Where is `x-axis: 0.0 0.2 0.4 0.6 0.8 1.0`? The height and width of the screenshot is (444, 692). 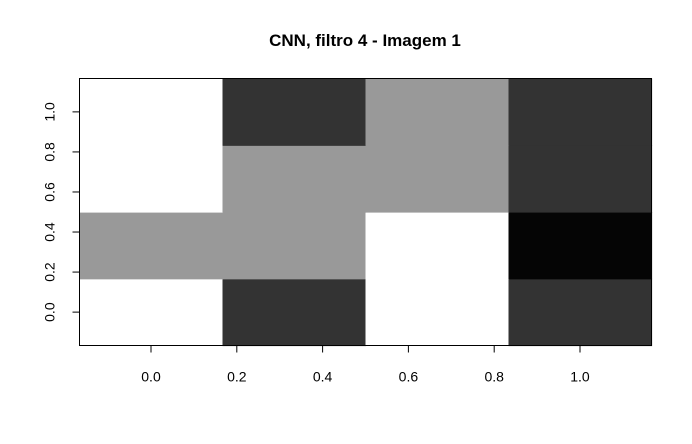
x-axis: 0.0 0.2 0.4 0.6 0.8 1.0 is located at coordinates (365, 365).